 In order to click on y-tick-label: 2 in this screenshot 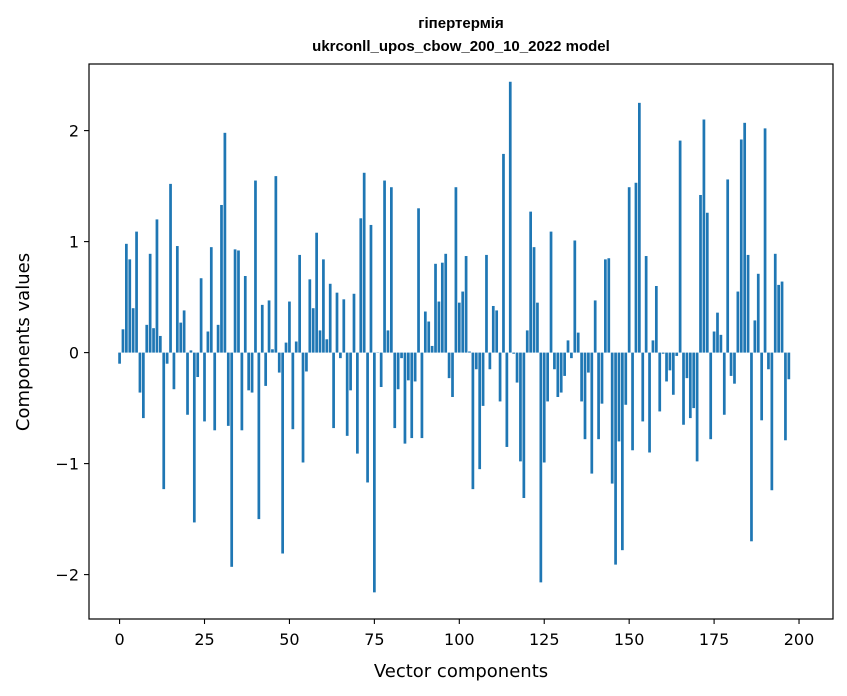, I will do `click(74, 131)`.